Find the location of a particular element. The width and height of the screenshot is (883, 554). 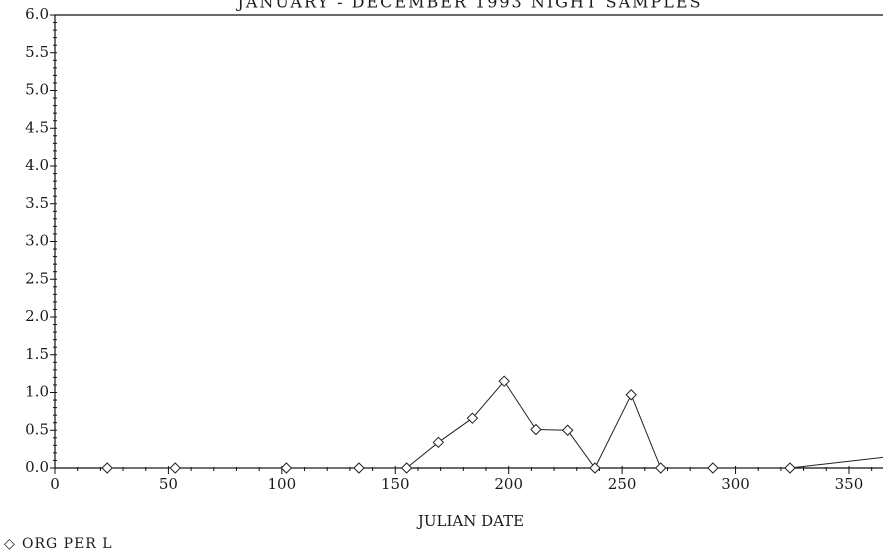

x-axis-title: JULIAN DATE is located at coordinates (470, 521).